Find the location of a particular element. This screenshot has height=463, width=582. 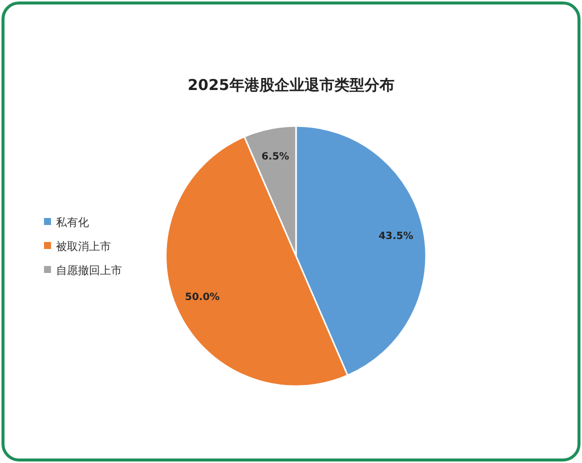

data-label: 50.0% is located at coordinates (202, 298).